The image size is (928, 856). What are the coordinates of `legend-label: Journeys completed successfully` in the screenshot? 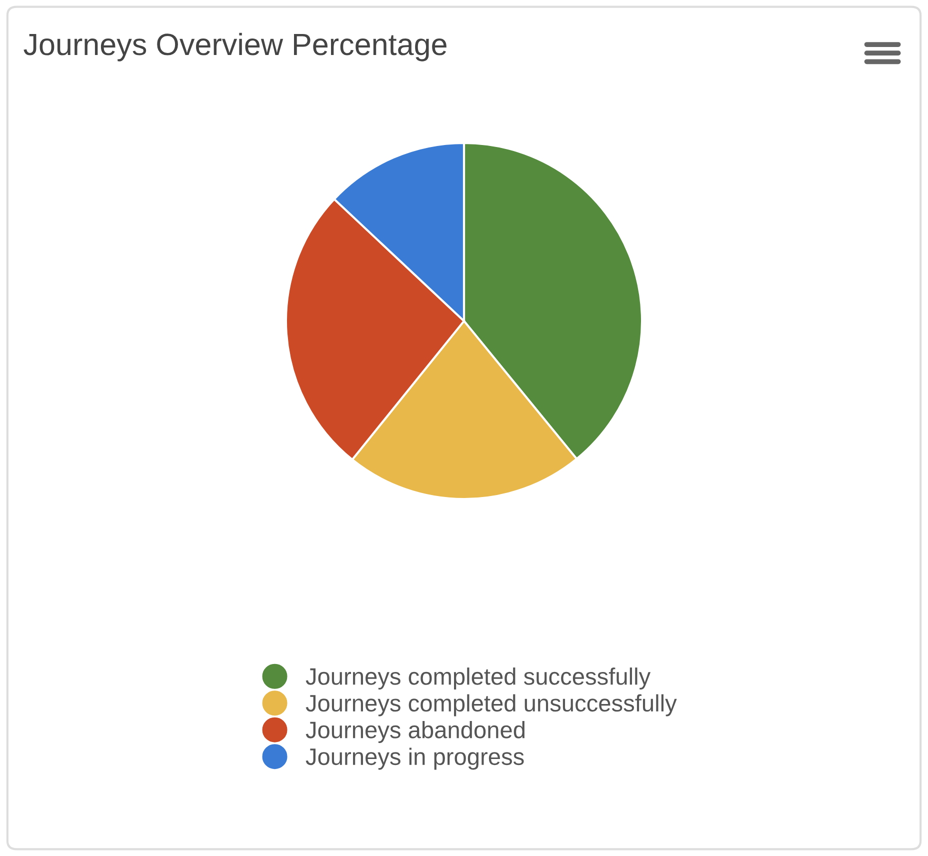 It's located at (478, 679).